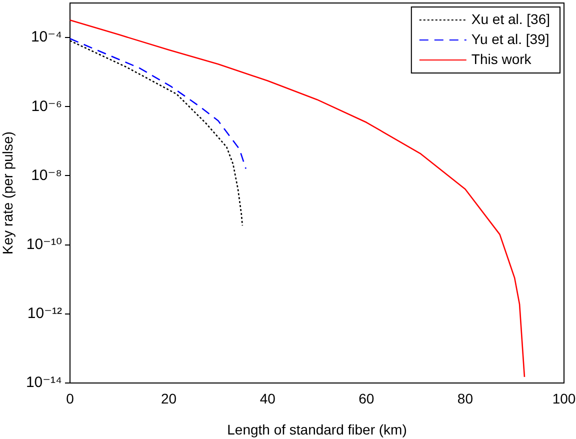 The height and width of the screenshot is (439, 576). Describe the element at coordinates (169, 398) in the screenshot. I see `x-tick-label: 20` at that location.